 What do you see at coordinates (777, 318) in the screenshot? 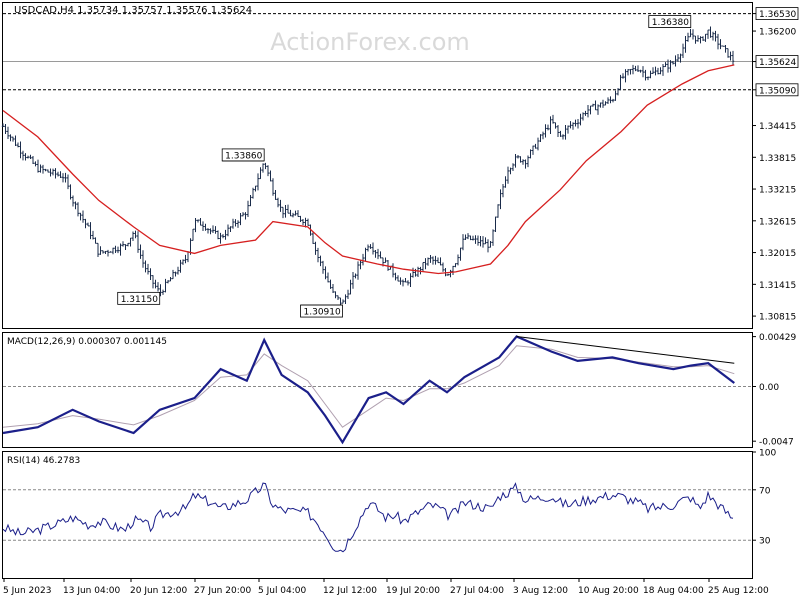
I see `price-tick-label: 1.30815` at bounding box center [777, 318].